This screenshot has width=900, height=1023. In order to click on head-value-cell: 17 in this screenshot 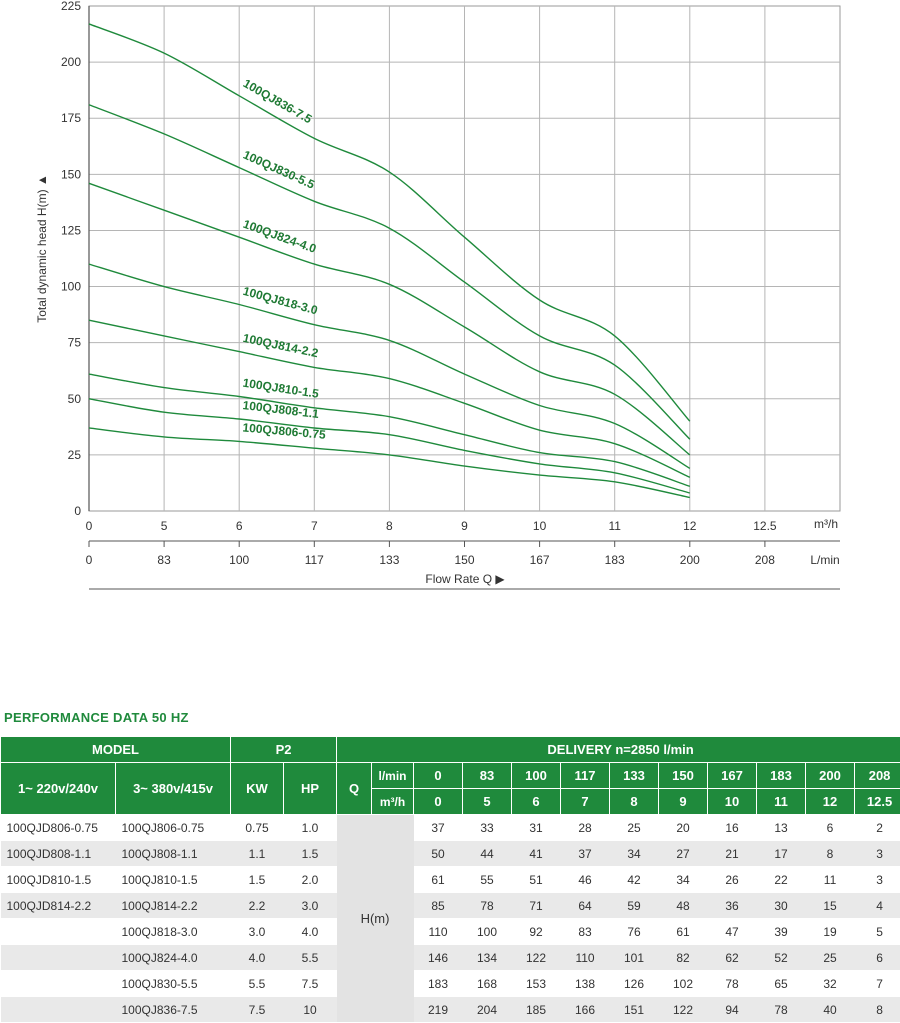, I will do `click(781, 854)`.